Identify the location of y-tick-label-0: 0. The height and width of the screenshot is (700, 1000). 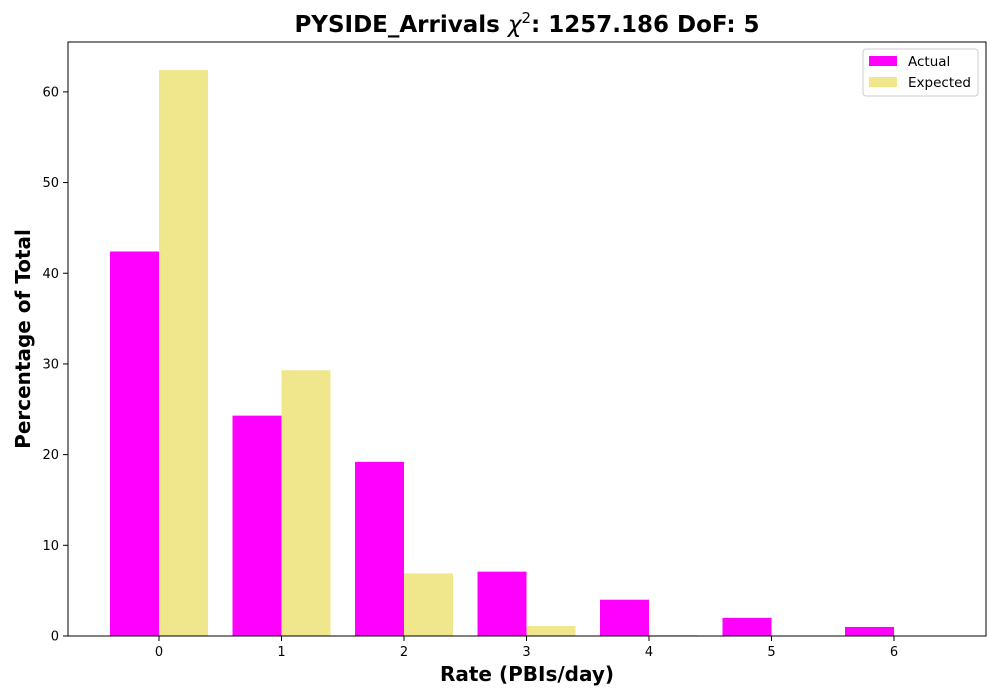
(55, 637).